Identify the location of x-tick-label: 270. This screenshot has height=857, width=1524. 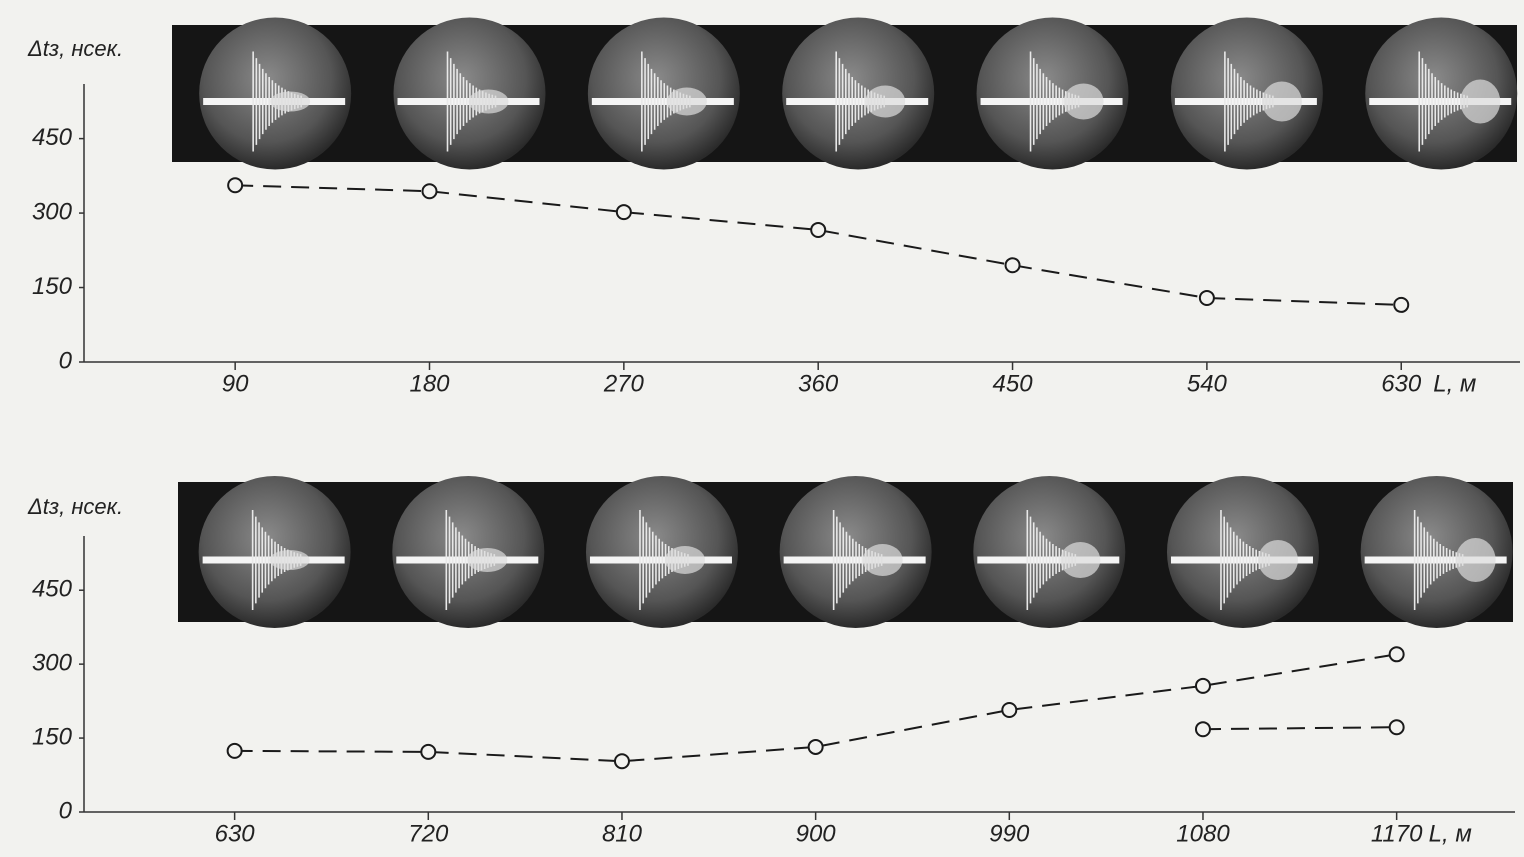
(624, 383).